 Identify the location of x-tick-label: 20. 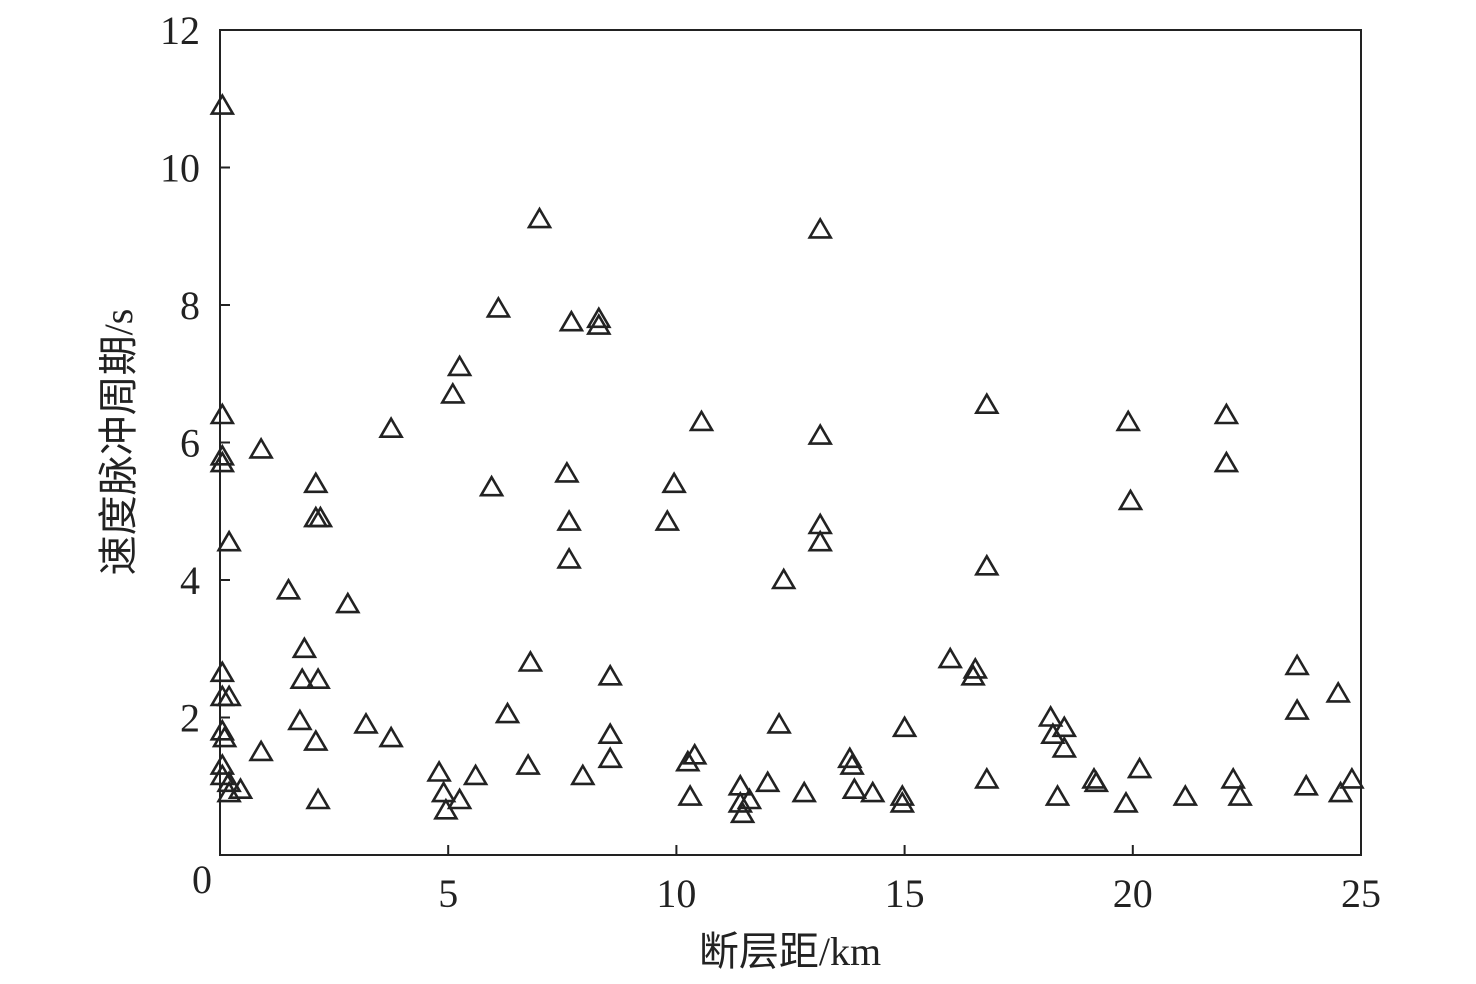
(1133, 893).